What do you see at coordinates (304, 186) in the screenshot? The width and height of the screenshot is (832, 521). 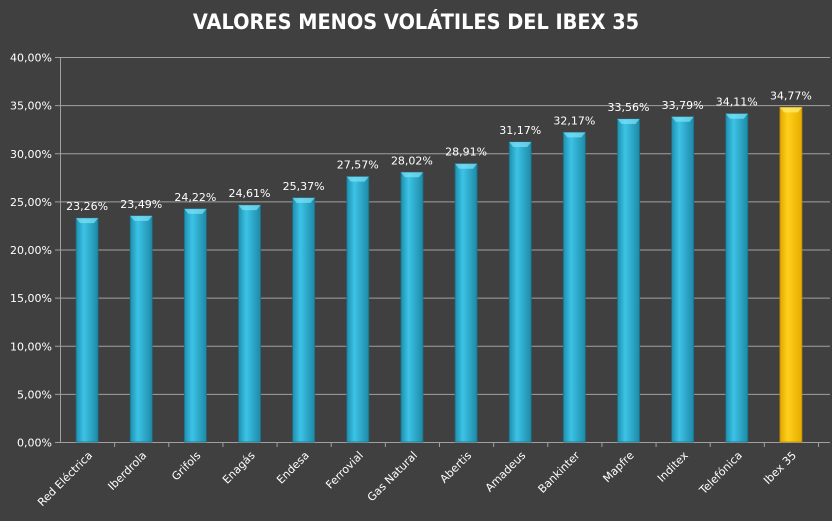 I see `data-label: 25,37%` at bounding box center [304, 186].